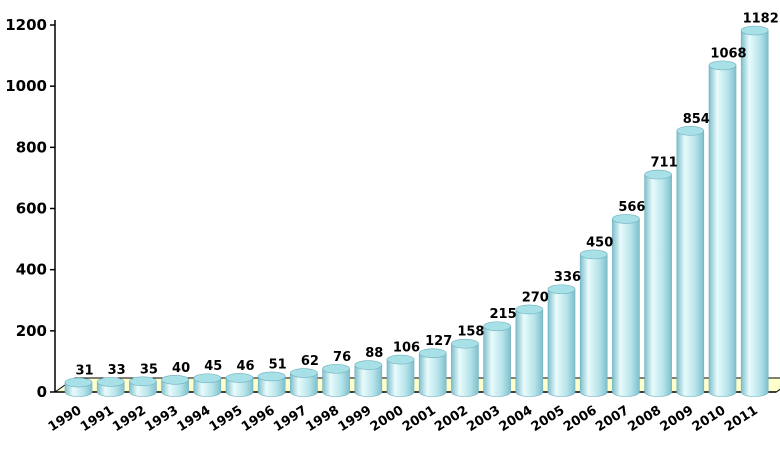  I want to click on y-tick-label: 400, so click(31, 270).